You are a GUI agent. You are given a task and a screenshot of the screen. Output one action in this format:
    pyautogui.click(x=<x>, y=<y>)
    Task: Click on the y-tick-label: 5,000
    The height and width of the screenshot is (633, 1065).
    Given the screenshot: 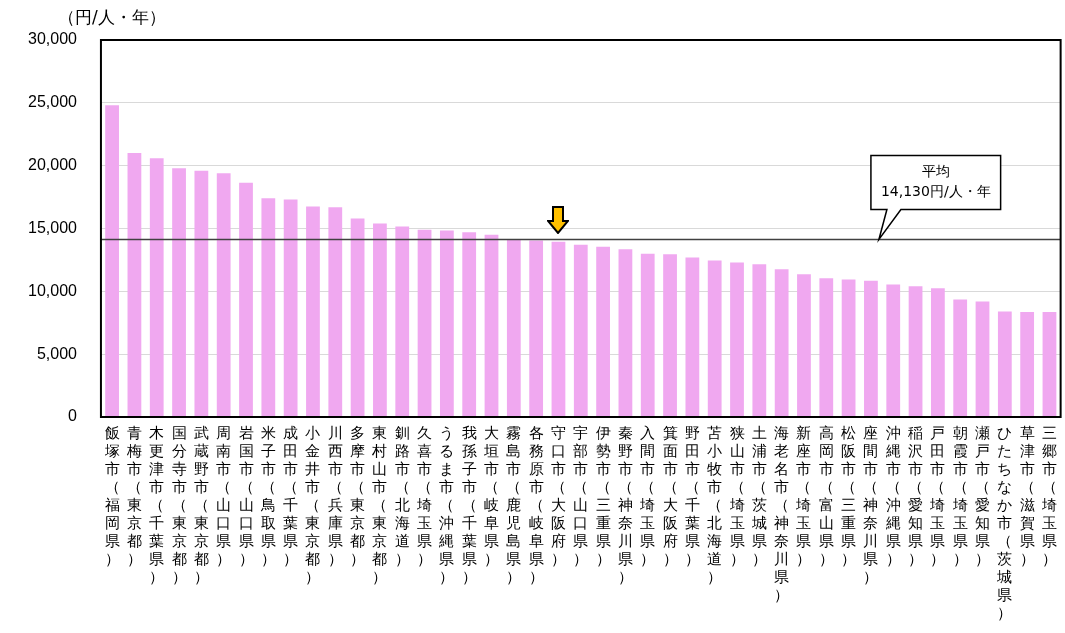 What is the action you would take?
    pyautogui.click(x=57, y=353)
    